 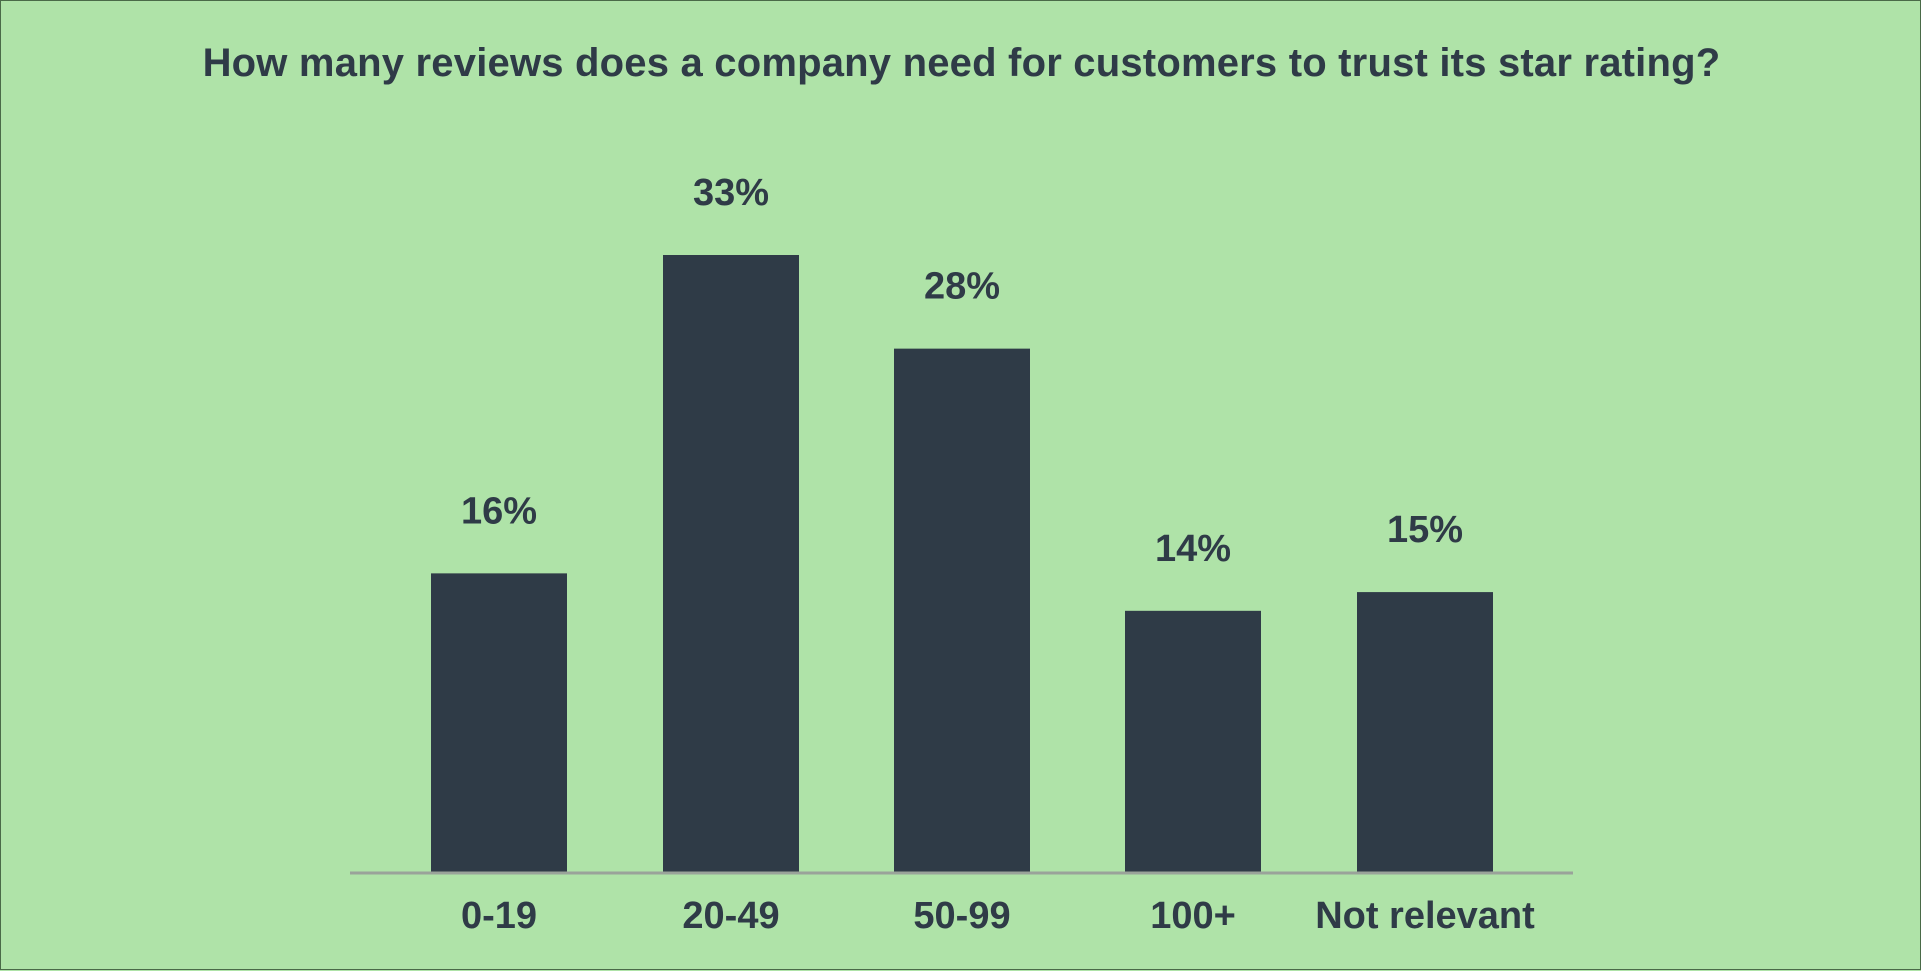 What do you see at coordinates (1193, 741) in the screenshot?
I see `bar-100-` at bounding box center [1193, 741].